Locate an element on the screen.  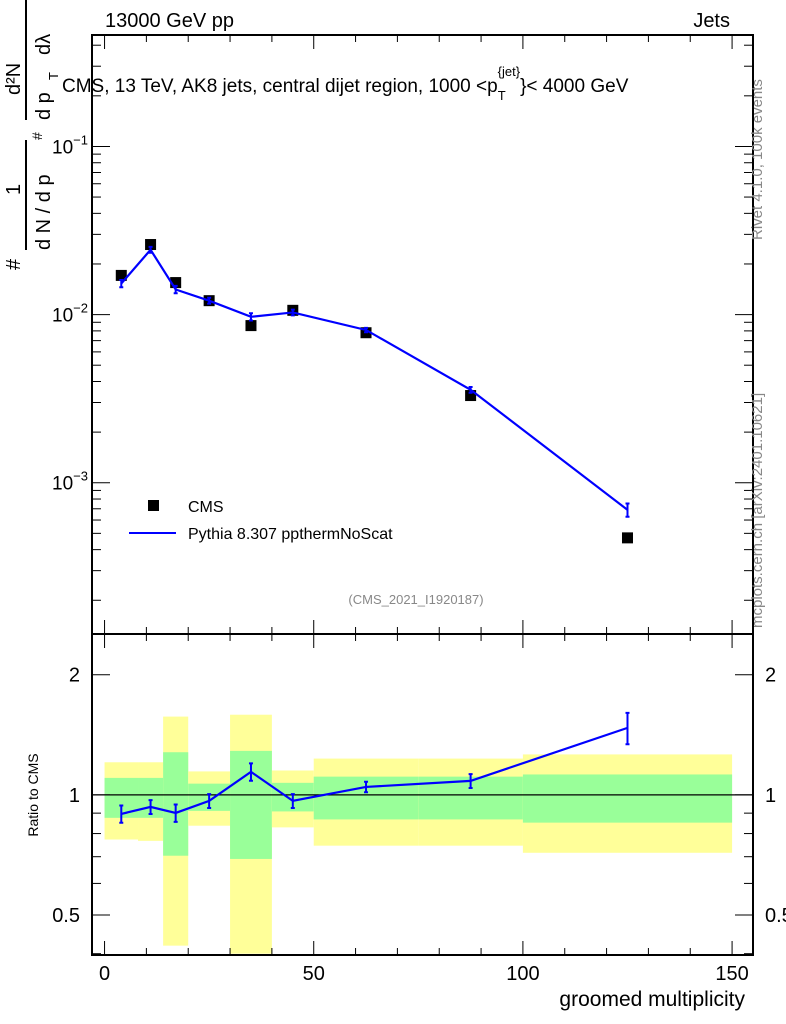
ylabel-den-1: d N / d p is located at coordinates (44, 212).